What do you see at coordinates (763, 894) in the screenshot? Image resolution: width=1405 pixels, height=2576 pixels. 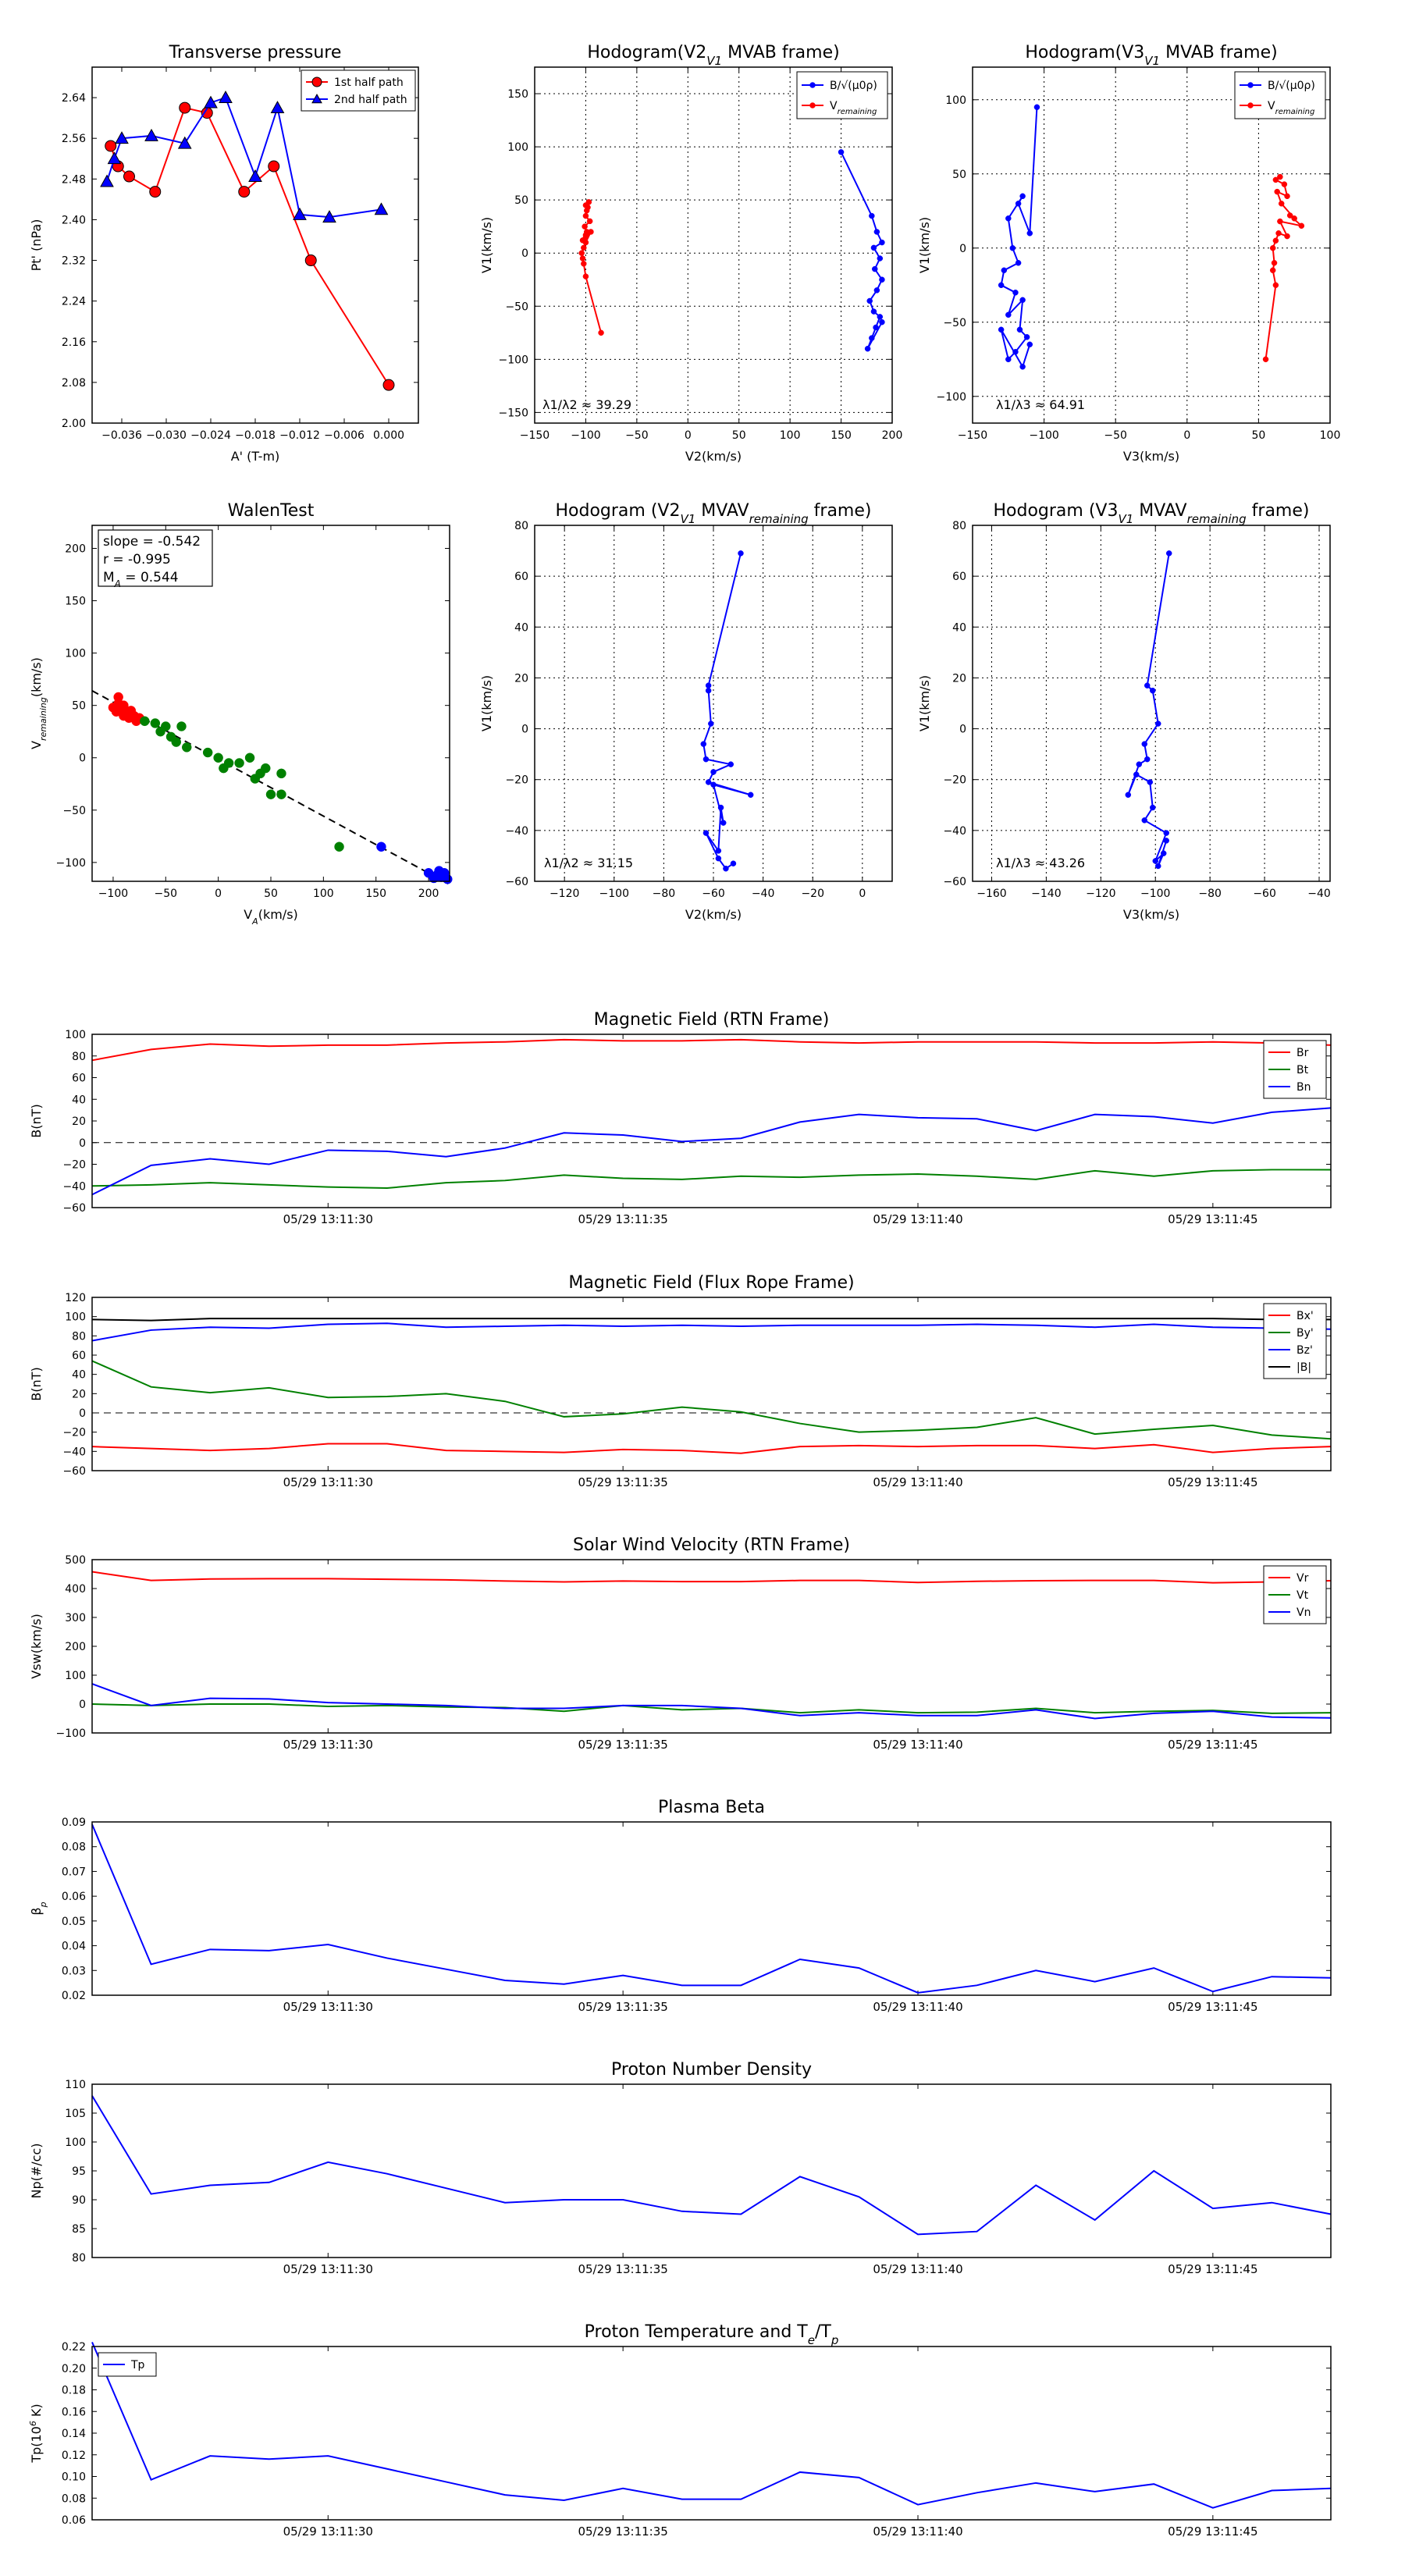 I see `x-tick-label: −40` at bounding box center [763, 894].